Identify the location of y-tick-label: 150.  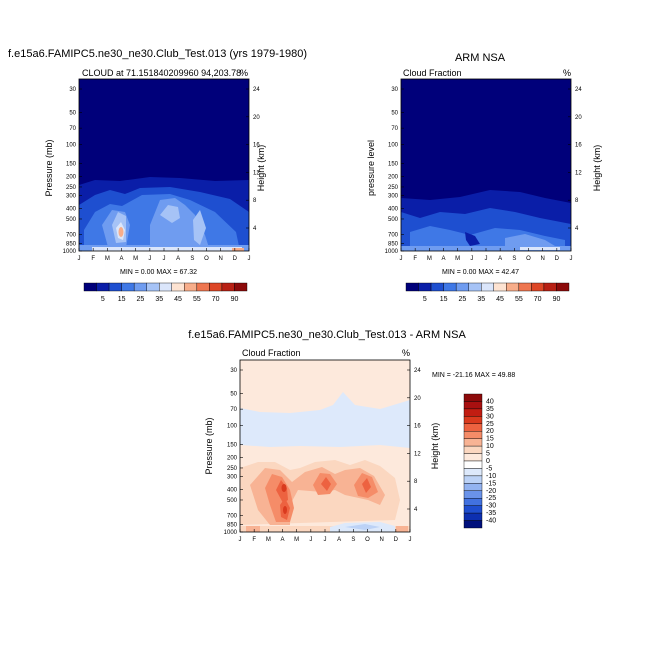
(393, 164).